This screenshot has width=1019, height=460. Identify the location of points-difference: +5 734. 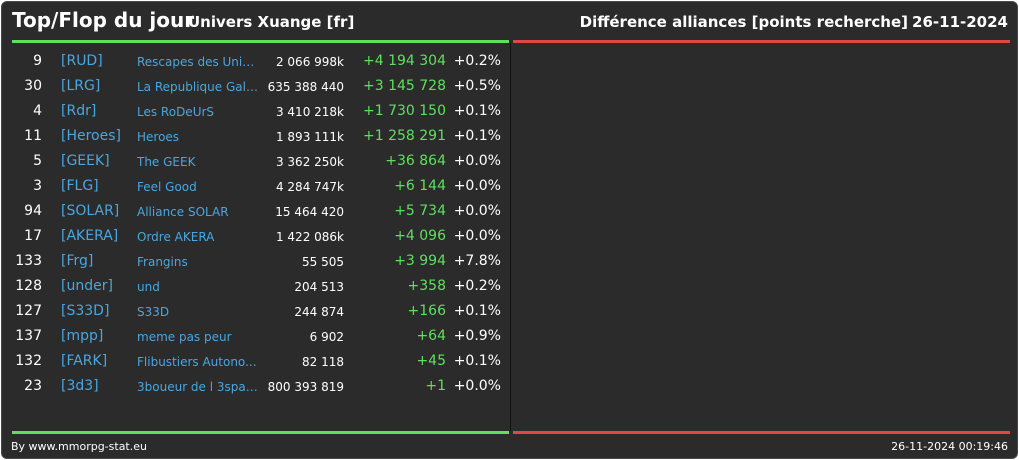
(420, 211).